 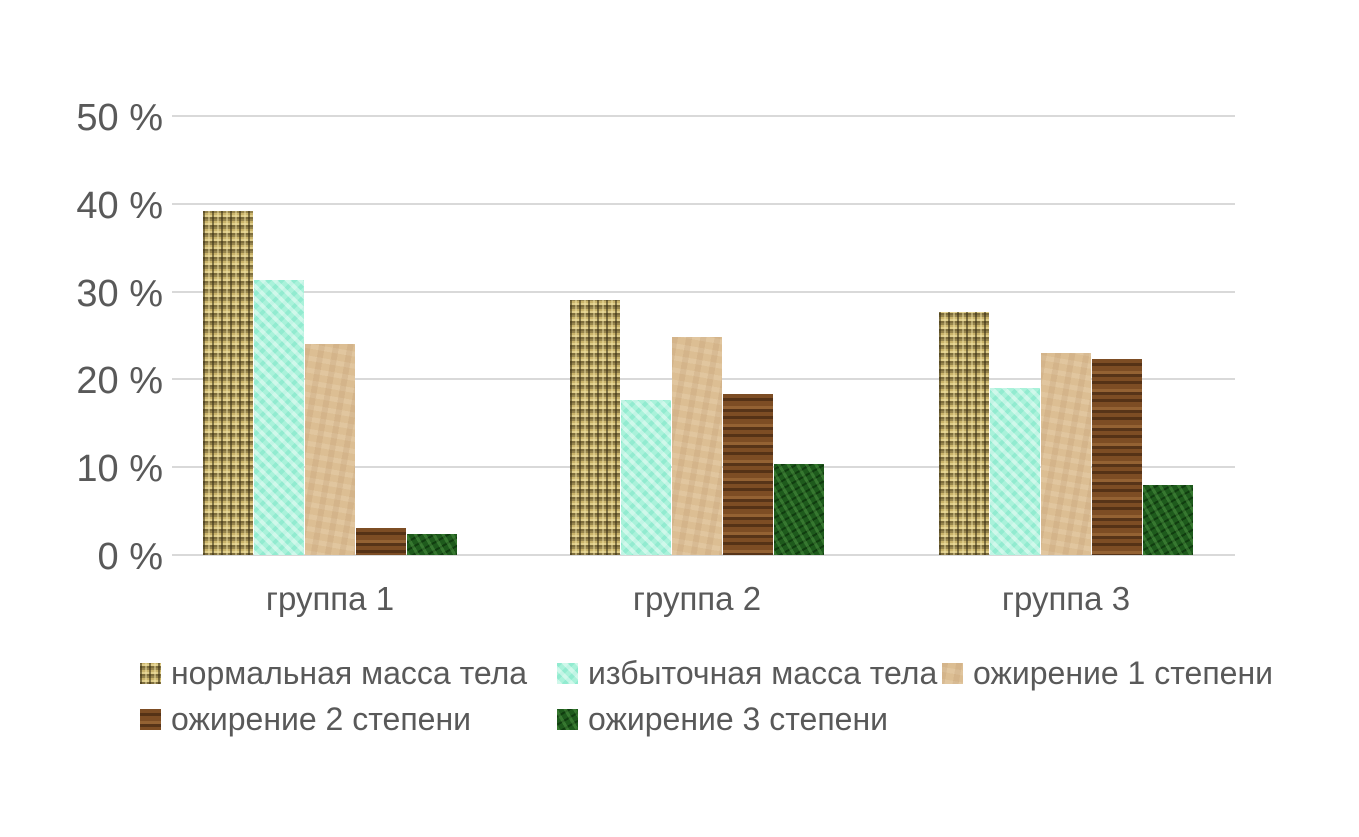 I want to click on bar-category2-series1, so click(x=595, y=427).